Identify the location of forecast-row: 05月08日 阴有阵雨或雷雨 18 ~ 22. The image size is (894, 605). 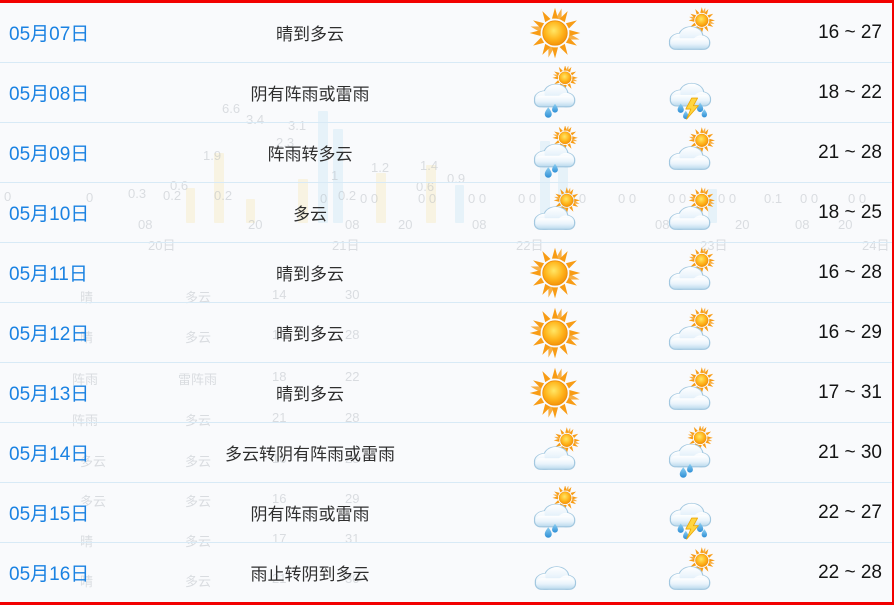
(446, 92).